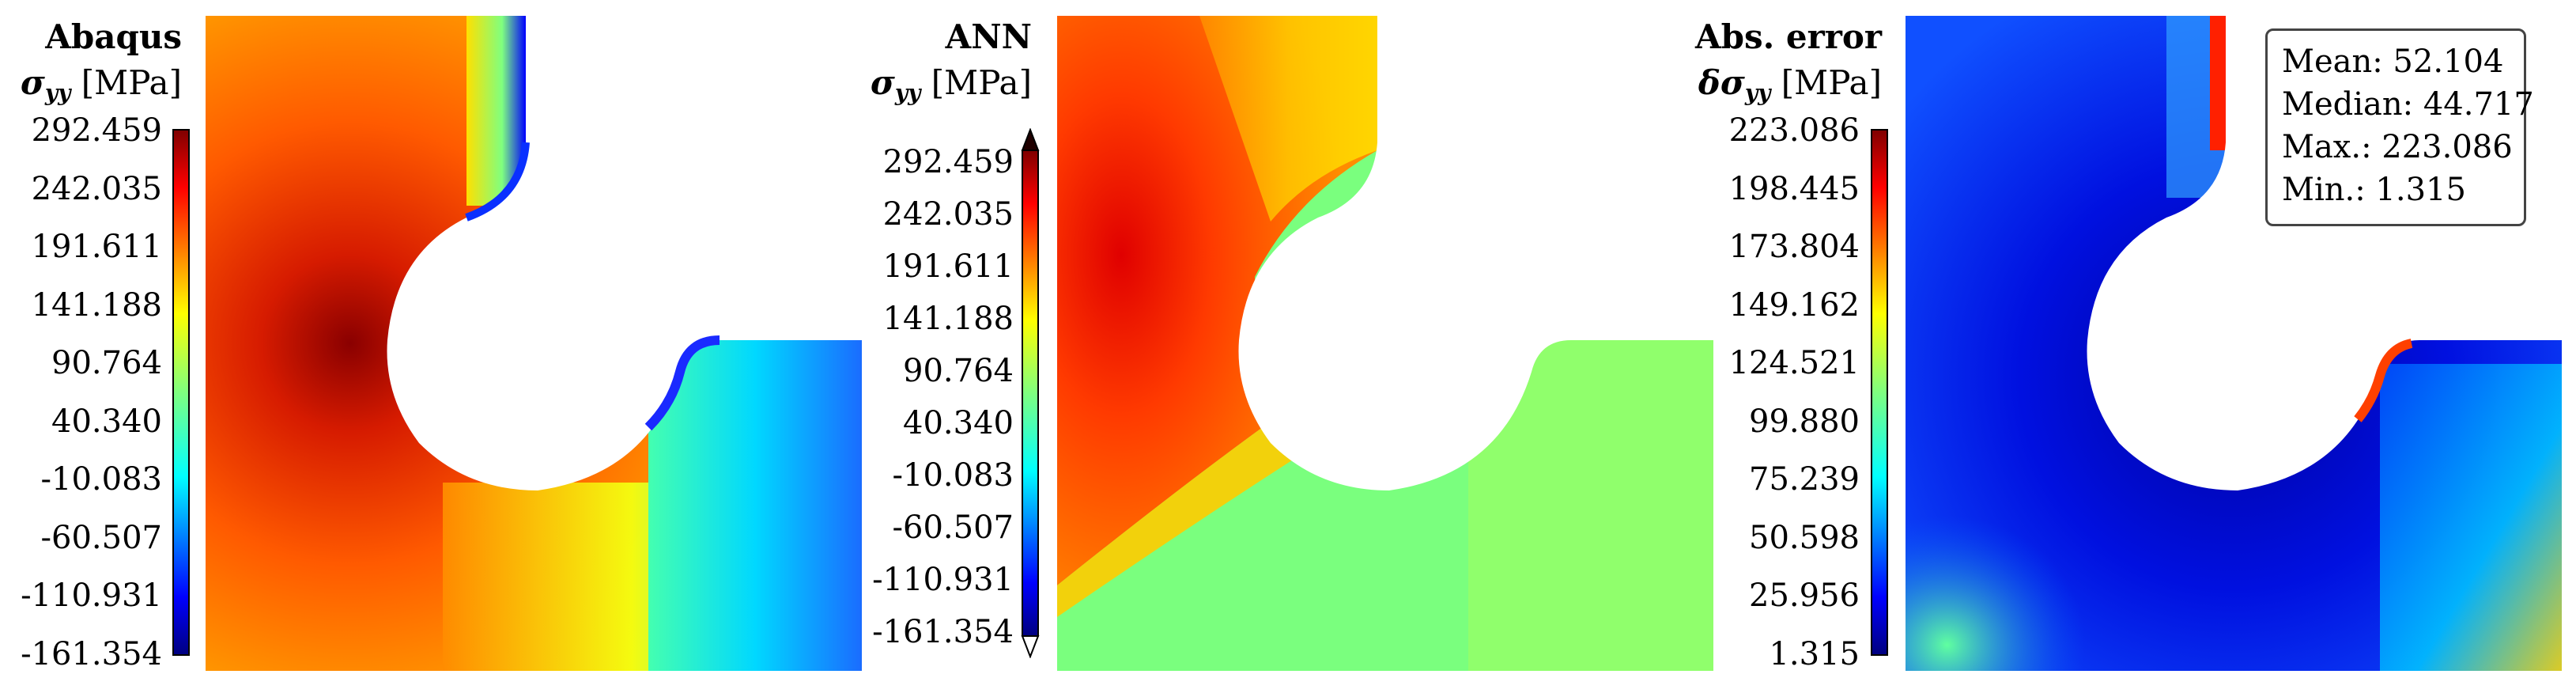 This screenshot has height=693, width=2576. I want to click on colorbar-tick-label: 99.880, so click(1804, 421).